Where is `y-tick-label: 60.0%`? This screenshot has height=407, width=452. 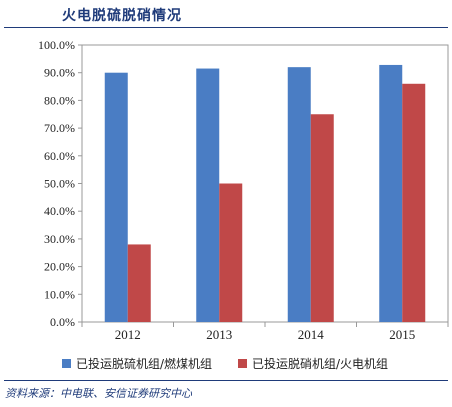 y-tick-label: 60.0% is located at coordinates (59, 156).